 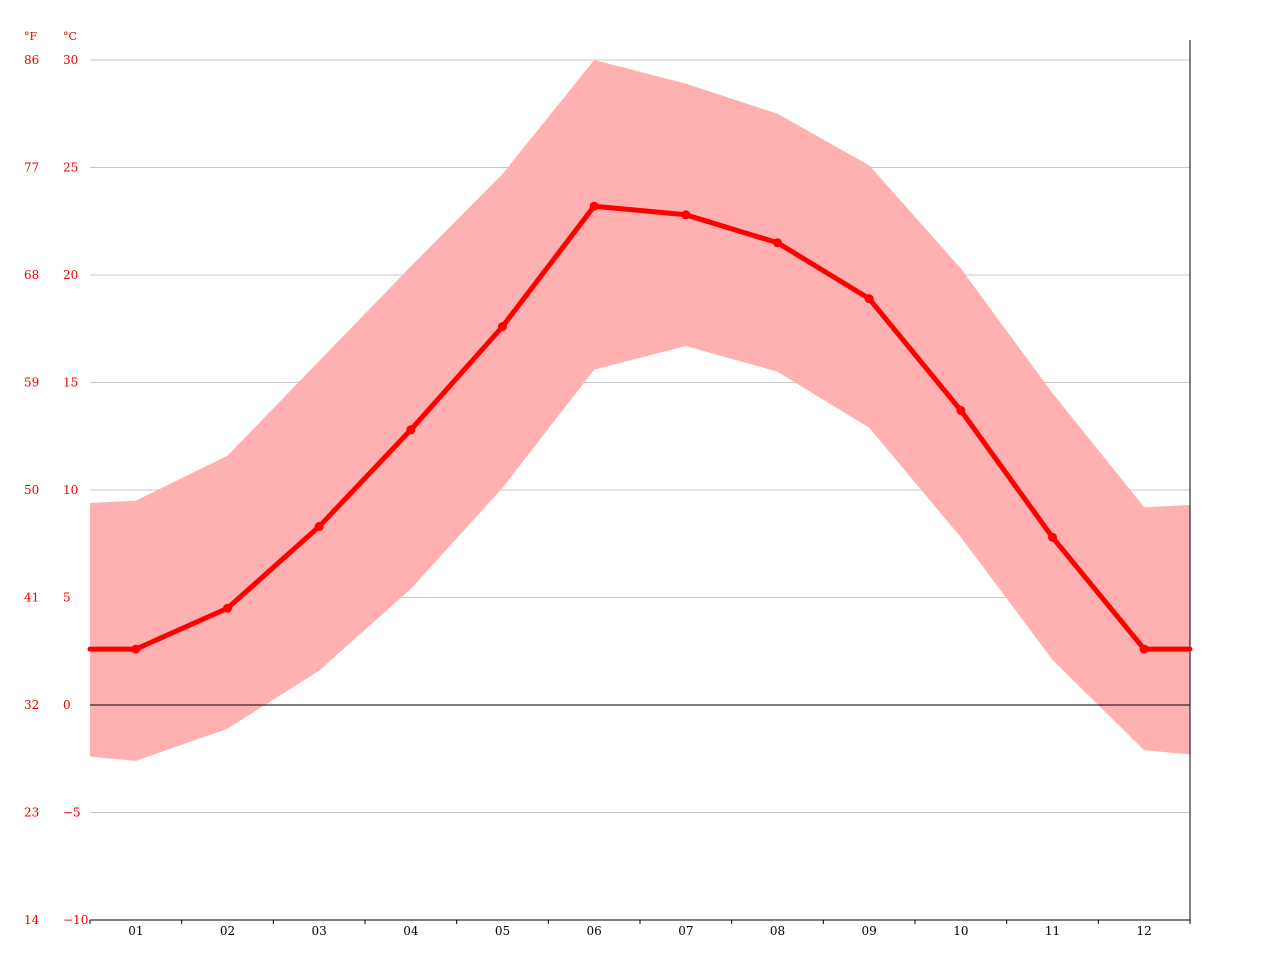 What do you see at coordinates (31, 275) in the screenshot?
I see `fahrenheit-tick-label: 68` at bounding box center [31, 275].